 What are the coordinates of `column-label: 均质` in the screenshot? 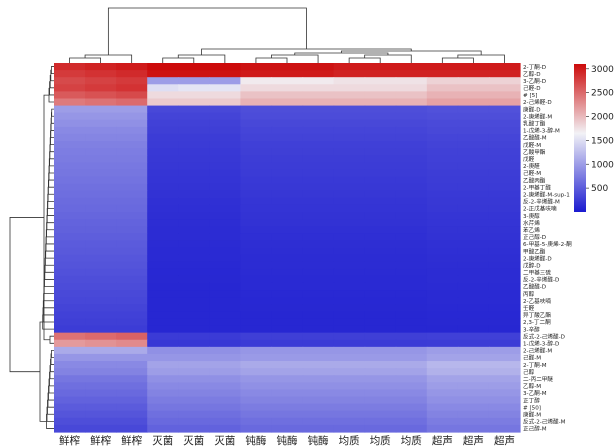 It's located at (380, 441).